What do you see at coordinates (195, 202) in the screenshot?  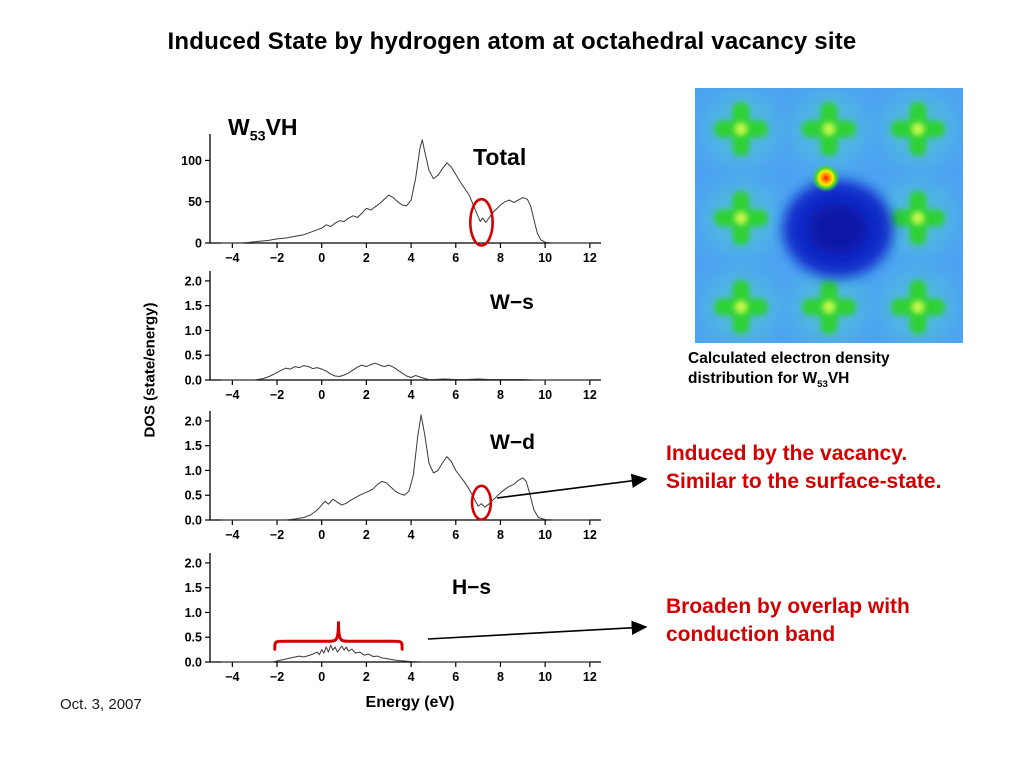 I see `y-tick-label: 50` at bounding box center [195, 202].